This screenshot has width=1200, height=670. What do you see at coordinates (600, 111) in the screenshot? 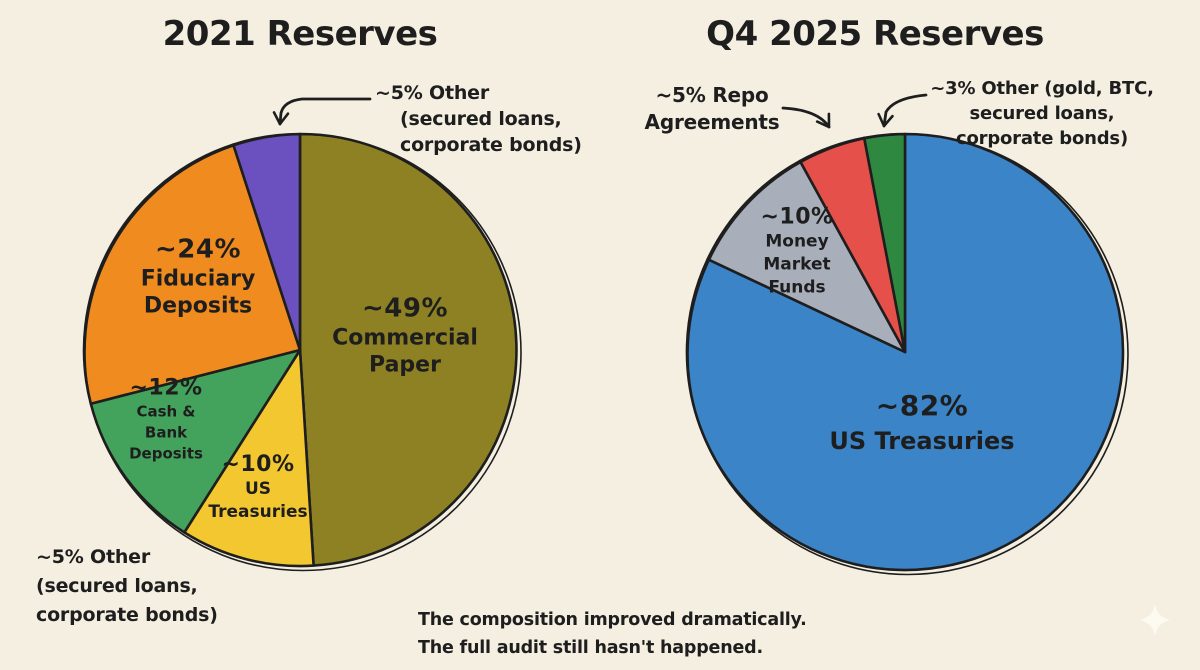
I see `annotation-arrows` at bounding box center [600, 111].